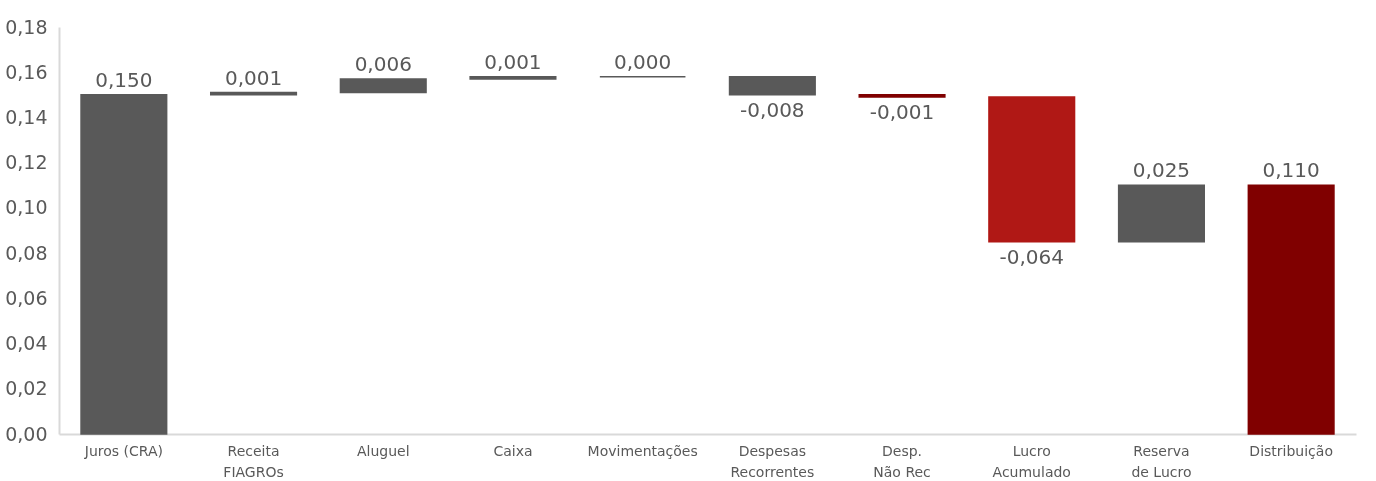  What do you see at coordinates (642, 450) in the screenshot?
I see `x-tick-label: Movimentações` at bounding box center [642, 450].